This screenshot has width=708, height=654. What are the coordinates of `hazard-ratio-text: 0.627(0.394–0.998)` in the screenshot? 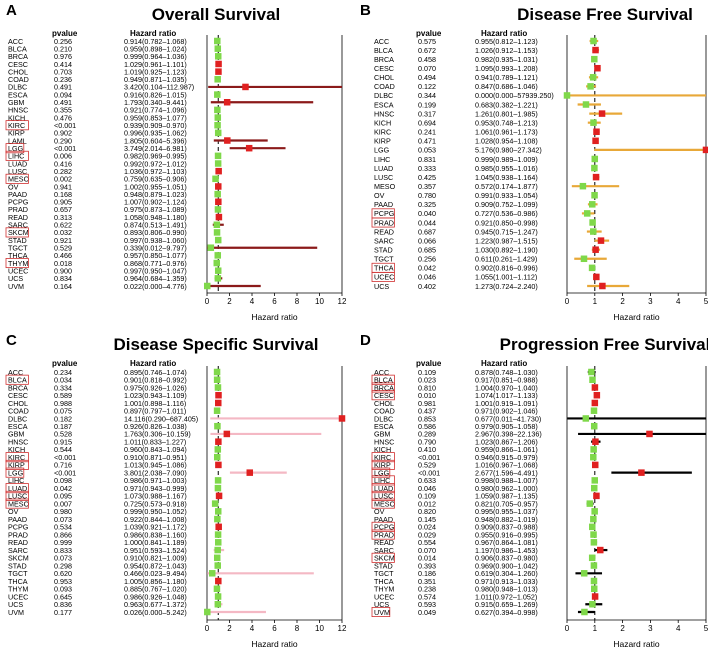 It's located at (506, 612).